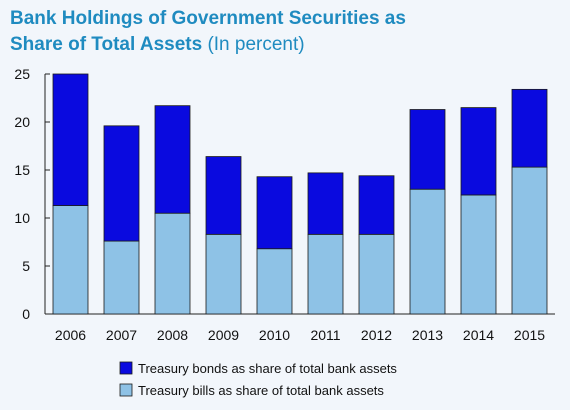  Describe the element at coordinates (478, 335) in the screenshot. I see `x-tick-label: 2014` at that location.